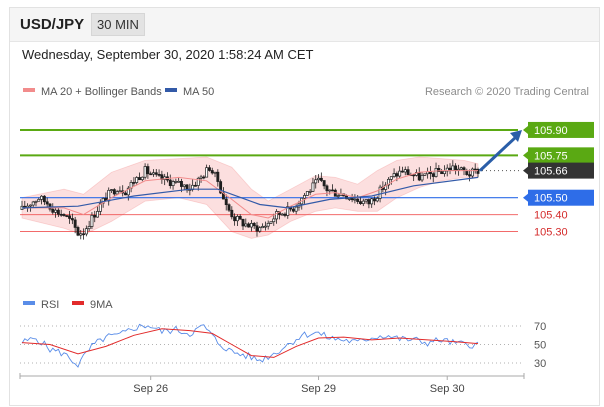  I want to click on instrument-title: USD/JPY, so click(52, 24).